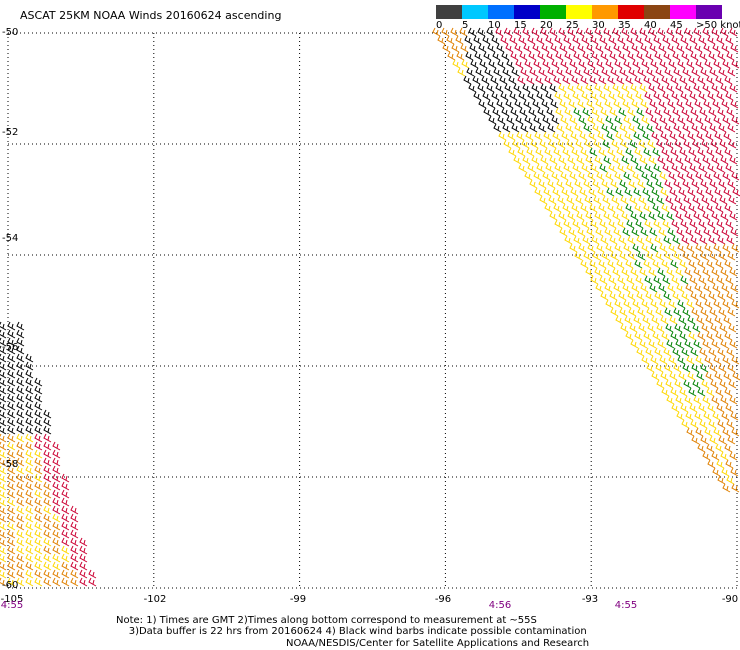 This screenshot has height=650, width=740. What do you see at coordinates (546, 25) in the screenshot?
I see `legend-label-4: 20` at bounding box center [546, 25].